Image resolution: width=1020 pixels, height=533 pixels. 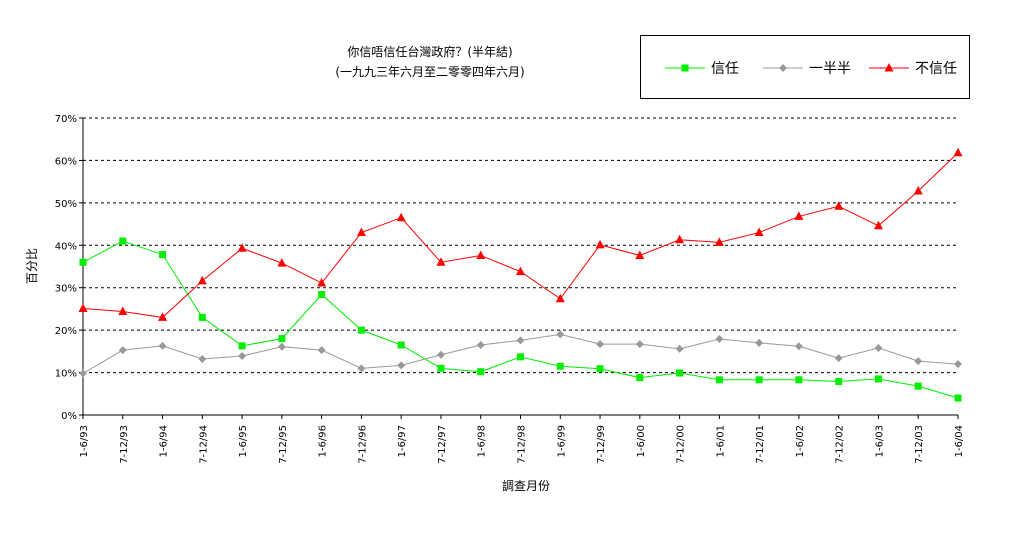 I want to click on chart-title-line2: (一九九三年六月至二零零四年六月), so click(x=430, y=72).